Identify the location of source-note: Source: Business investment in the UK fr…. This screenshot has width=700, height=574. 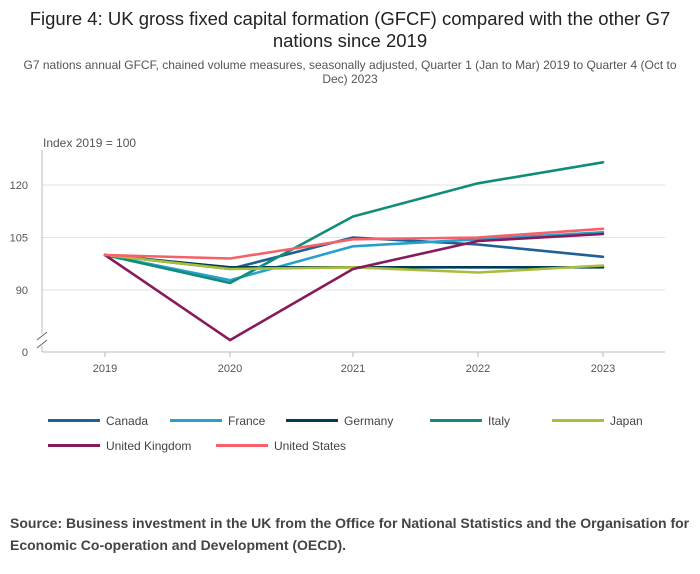
(350, 534).